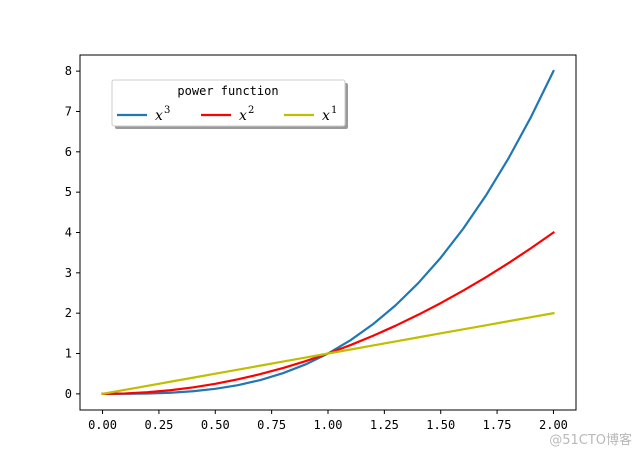  What do you see at coordinates (158, 425) in the screenshot?
I see `x-tick-label: 0.25` at bounding box center [158, 425].